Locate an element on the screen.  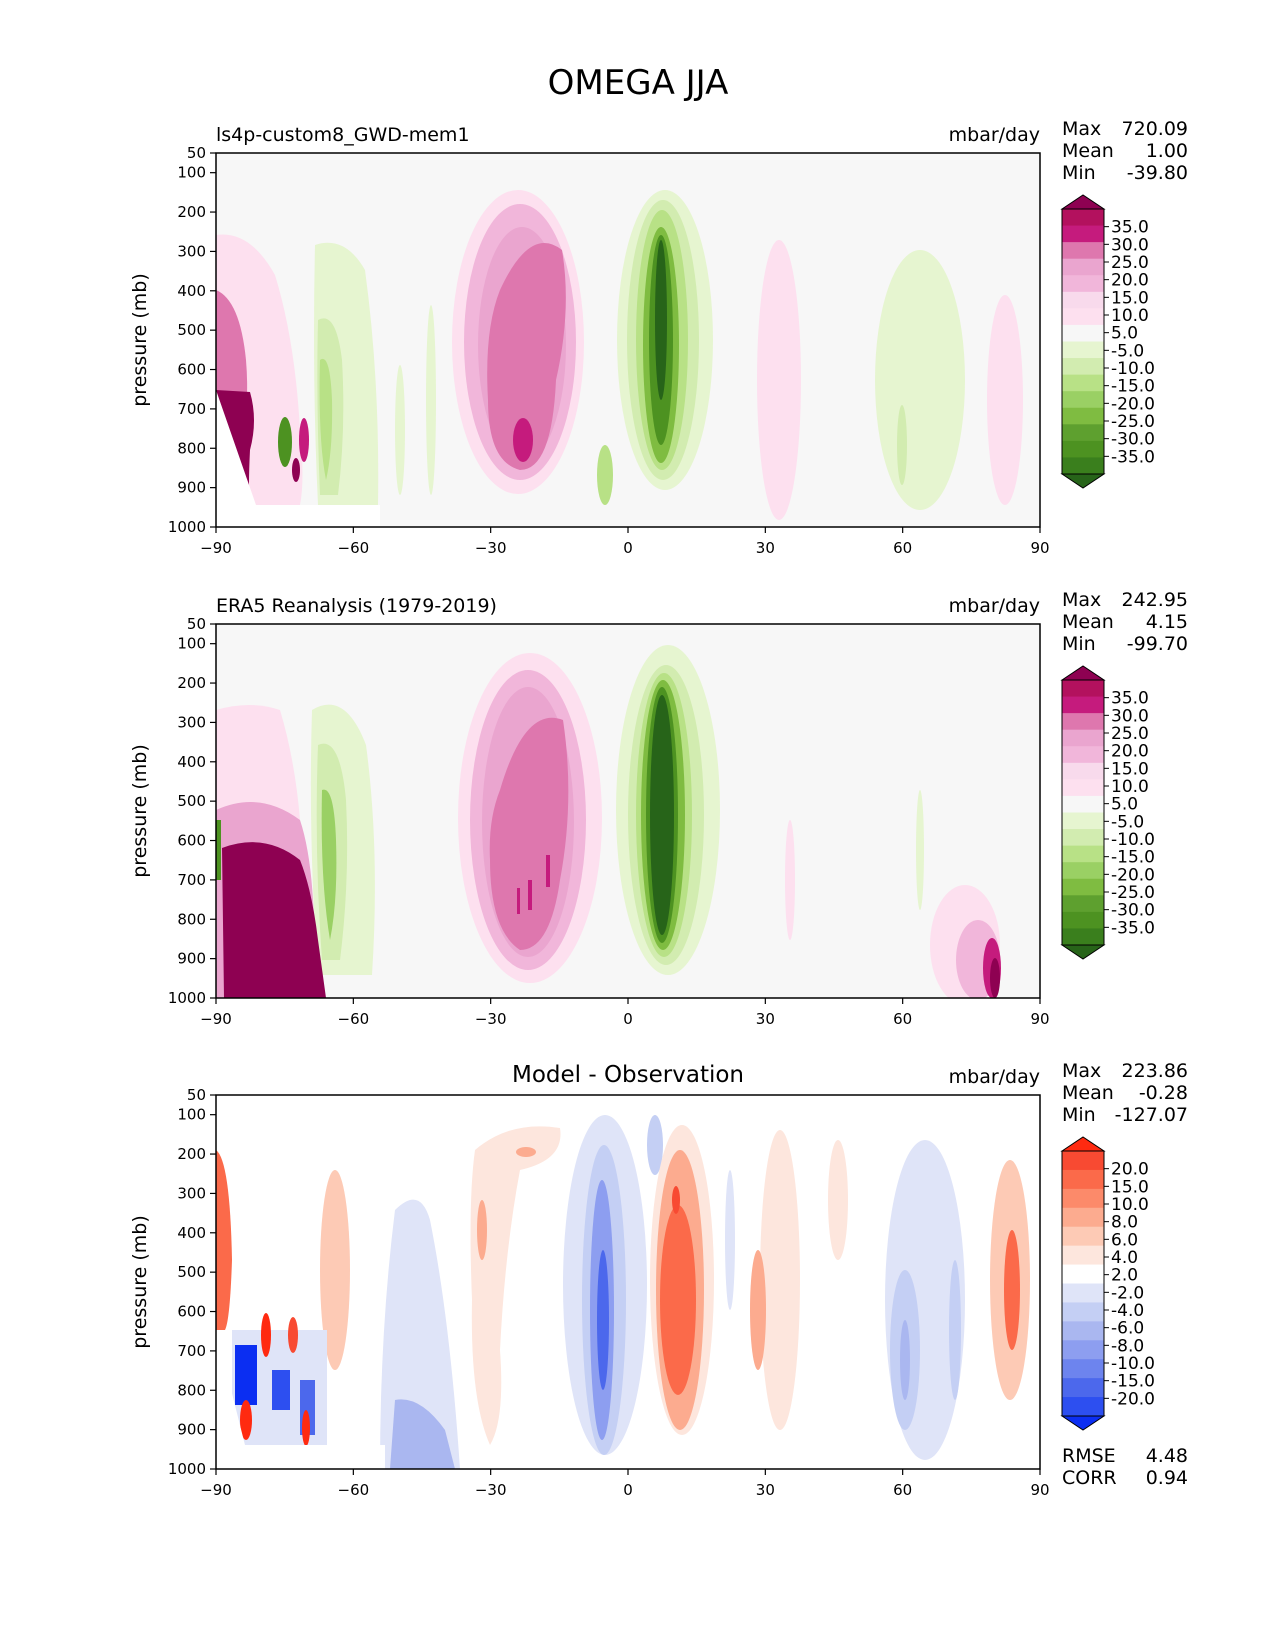
colorbar-label: -10.0 is located at coordinates (1133, 1364).